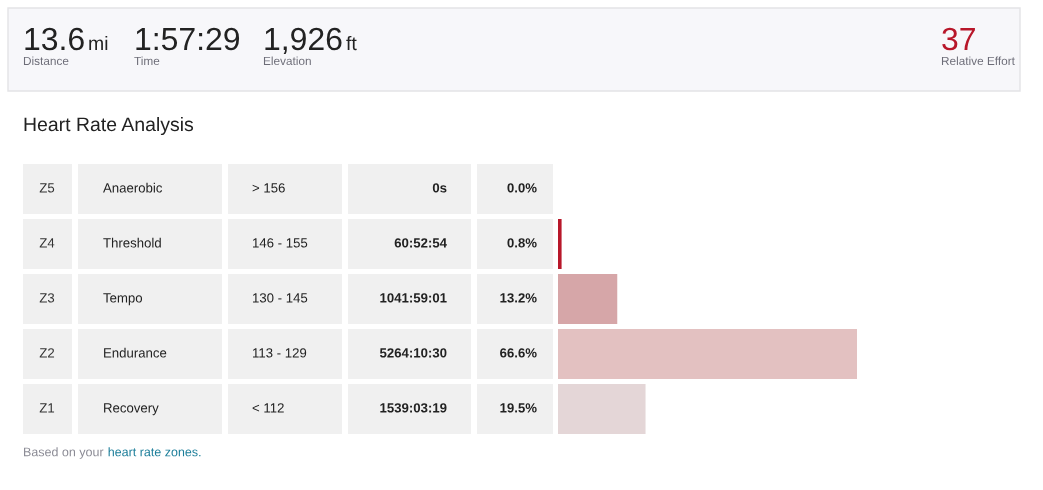 The height and width of the screenshot is (490, 1043). What do you see at coordinates (188, 39) in the screenshot?
I see `text: 1:57:29` at bounding box center [188, 39].